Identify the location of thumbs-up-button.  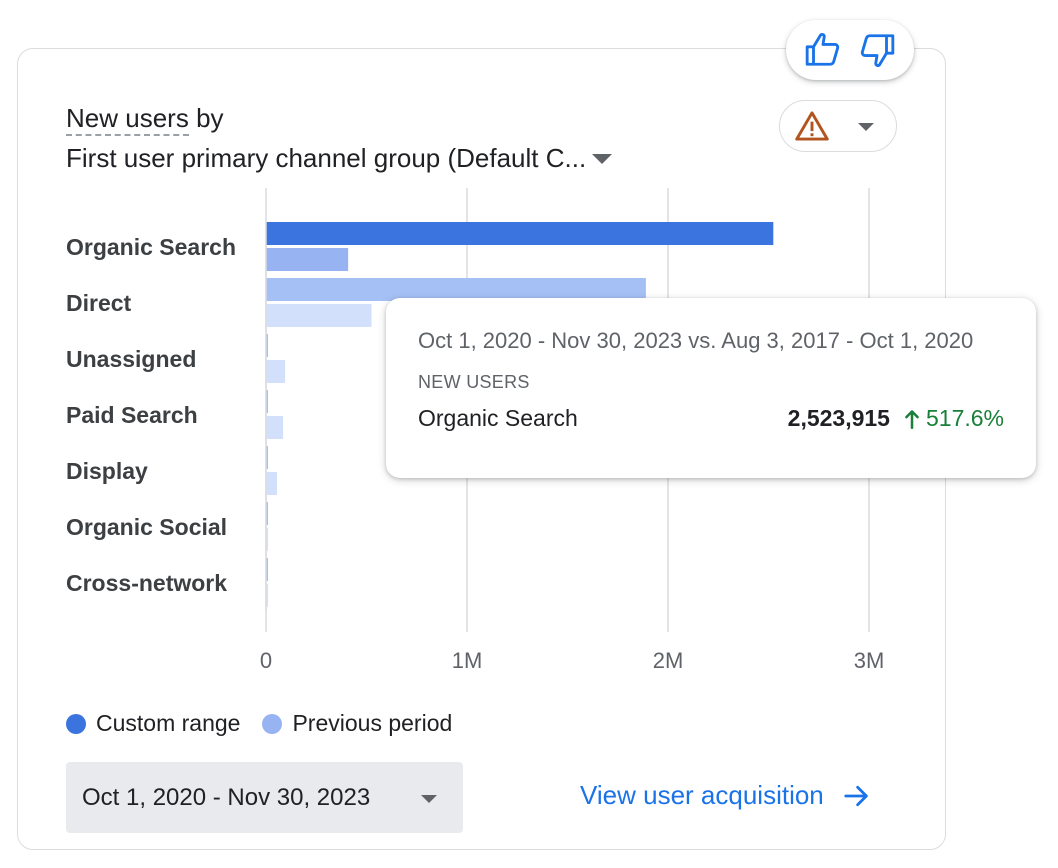
(823, 50).